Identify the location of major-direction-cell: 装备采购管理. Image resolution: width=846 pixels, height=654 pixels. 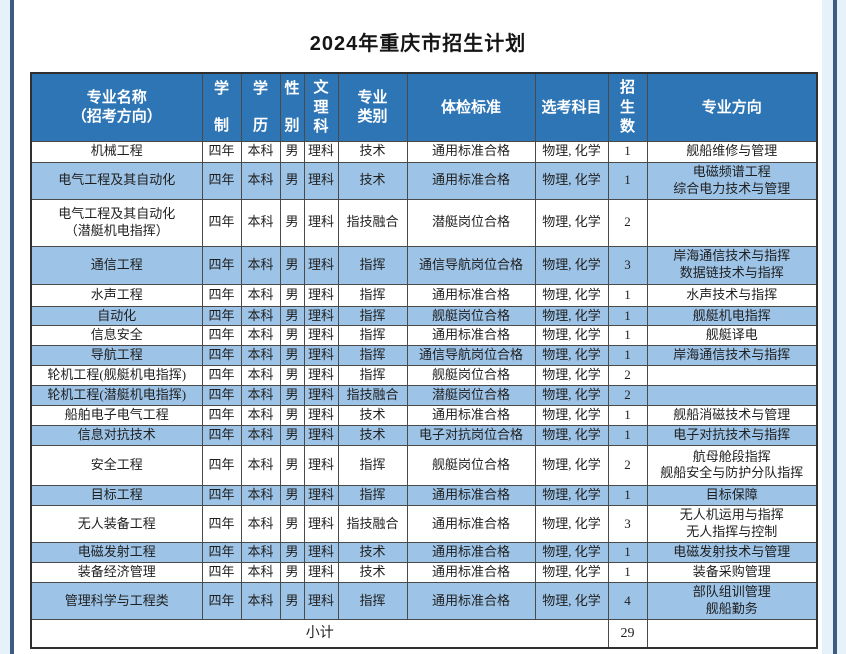
(732, 572).